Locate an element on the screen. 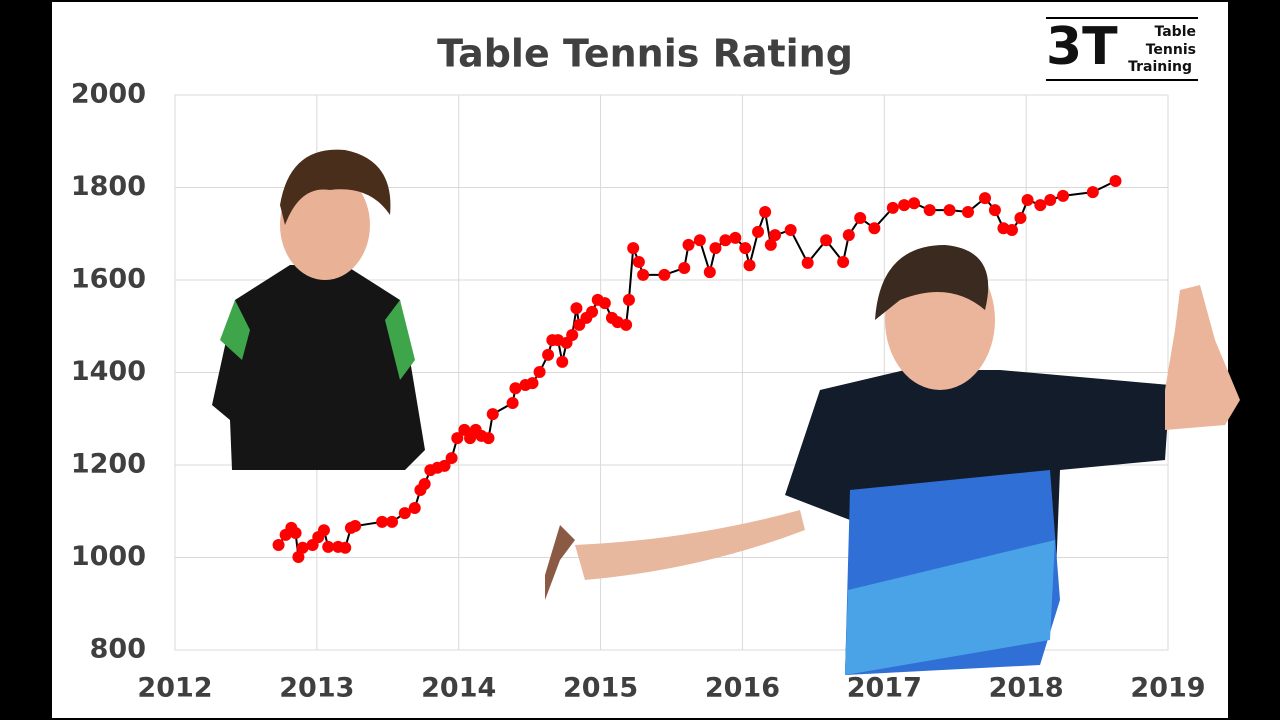  y-tick-label: 800 is located at coordinates (118, 649).